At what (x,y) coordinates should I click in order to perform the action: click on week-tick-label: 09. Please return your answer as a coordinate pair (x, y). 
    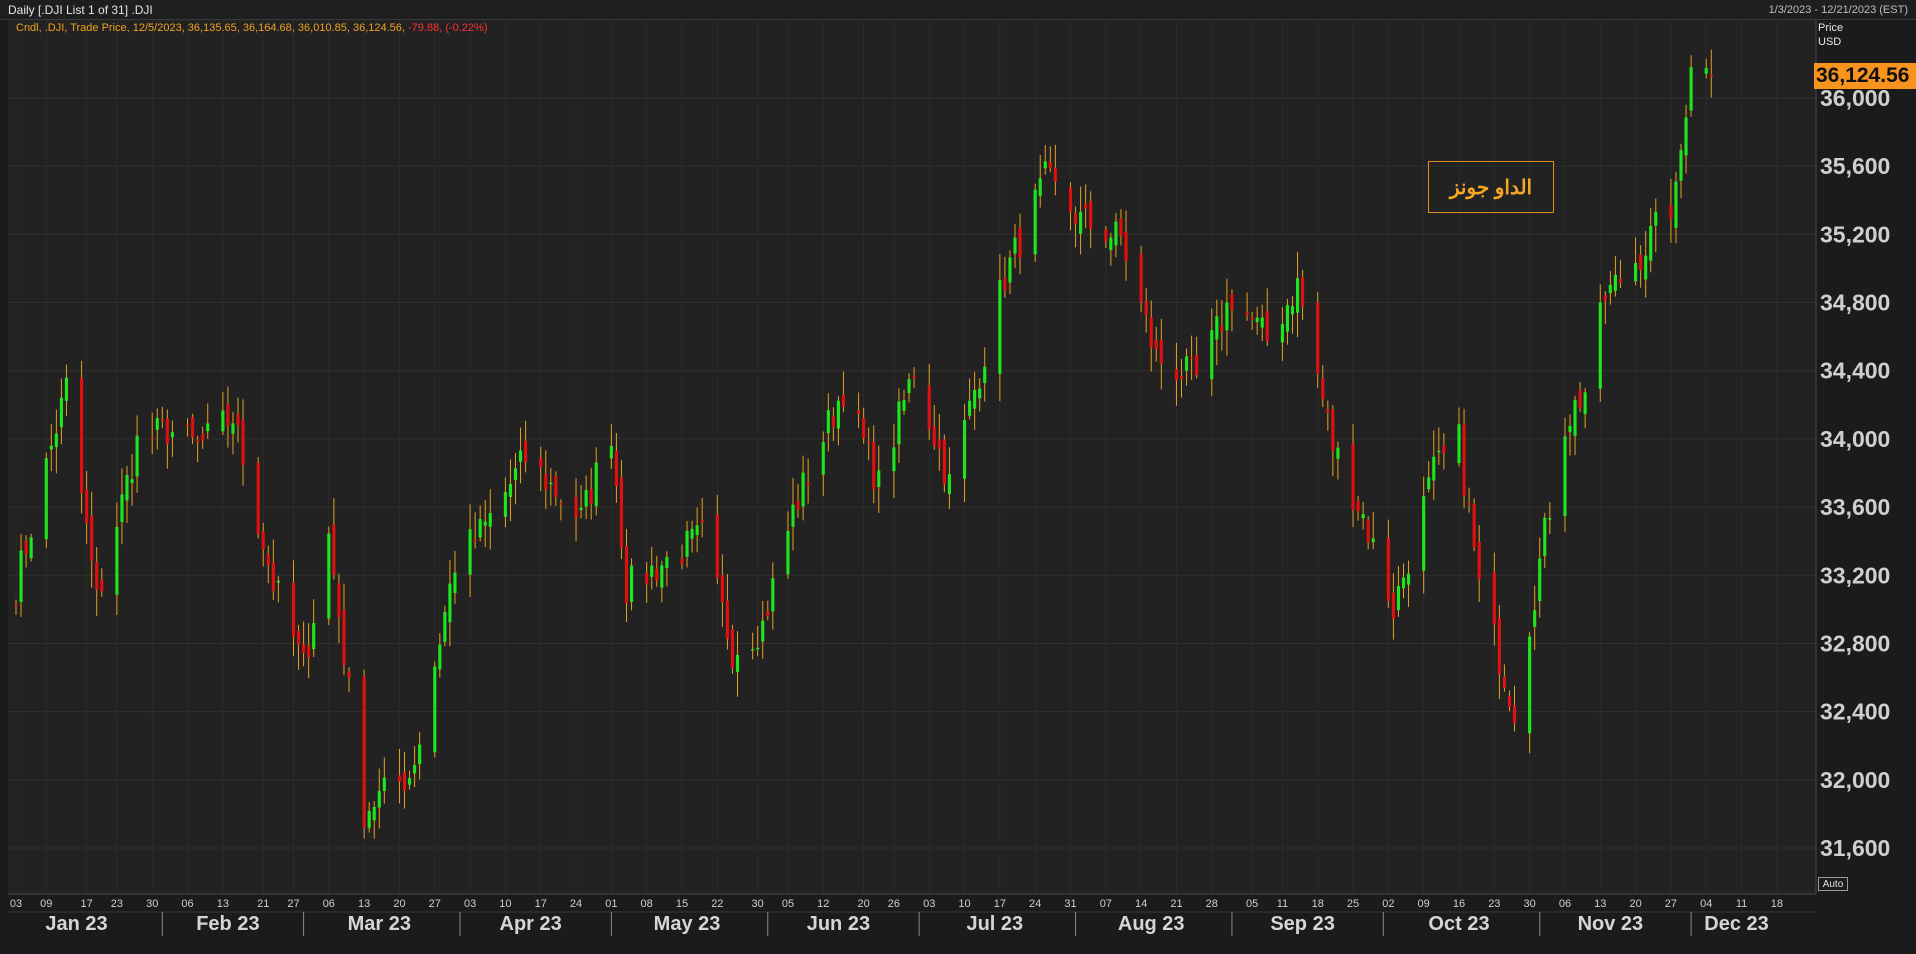
    Looking at the image, I should click on (1424, 904).